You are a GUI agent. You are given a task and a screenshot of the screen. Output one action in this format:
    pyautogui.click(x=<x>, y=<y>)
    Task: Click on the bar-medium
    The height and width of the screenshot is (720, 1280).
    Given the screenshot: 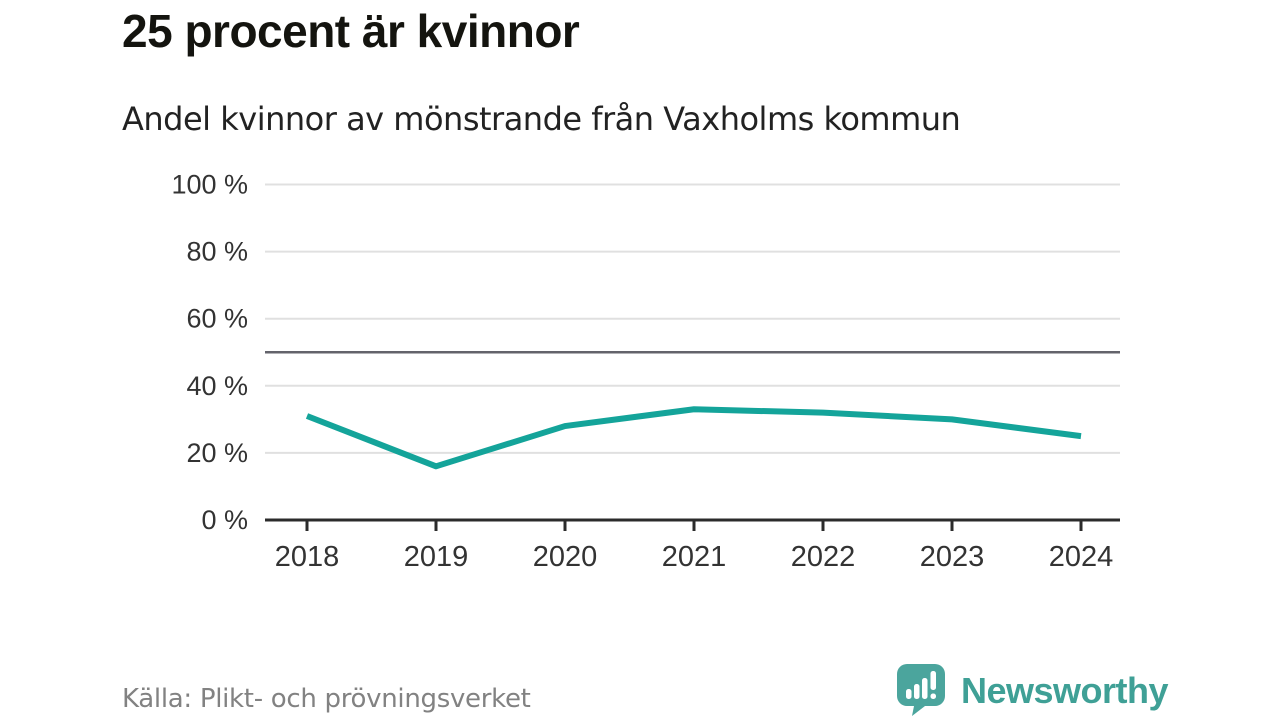 What is the action you would take?
    pyautogui.click(x=917, y=691)
    